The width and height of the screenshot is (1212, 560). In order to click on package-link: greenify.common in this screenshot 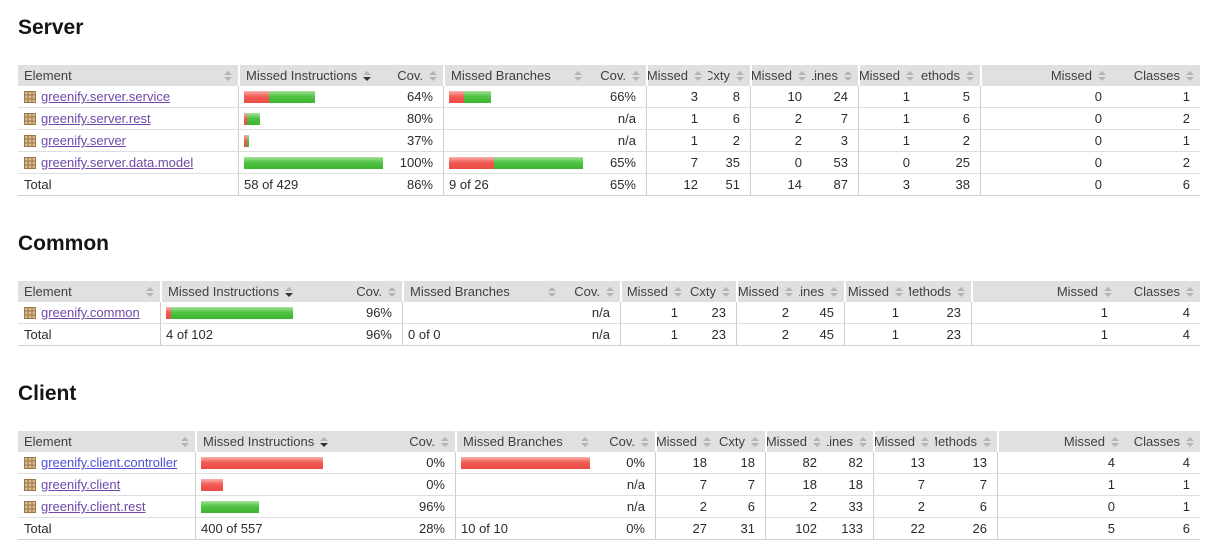, I will do `click(90, 312)`.